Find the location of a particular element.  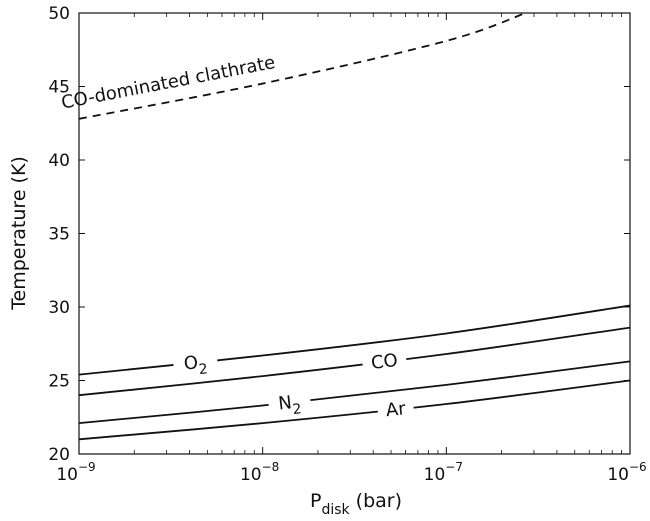

x-axis-label: Pdisk (bar) is located at coordinates (356, 504).